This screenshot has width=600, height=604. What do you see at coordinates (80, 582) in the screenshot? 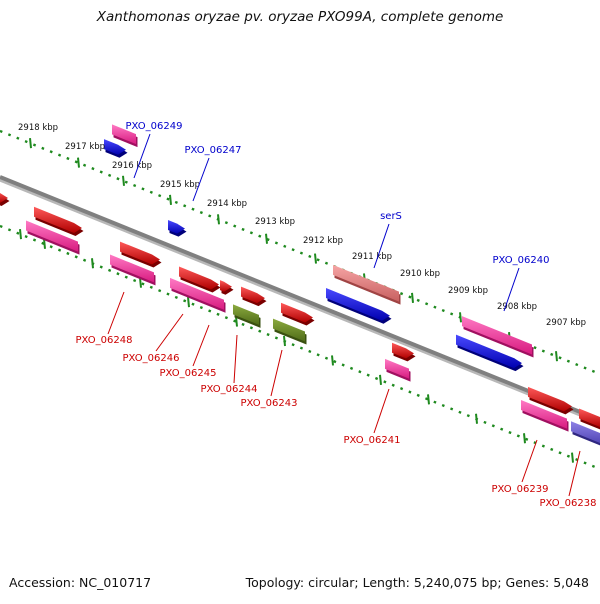
I see `accession-text: Accession: NC_010717` at bounding box center [80, 582].